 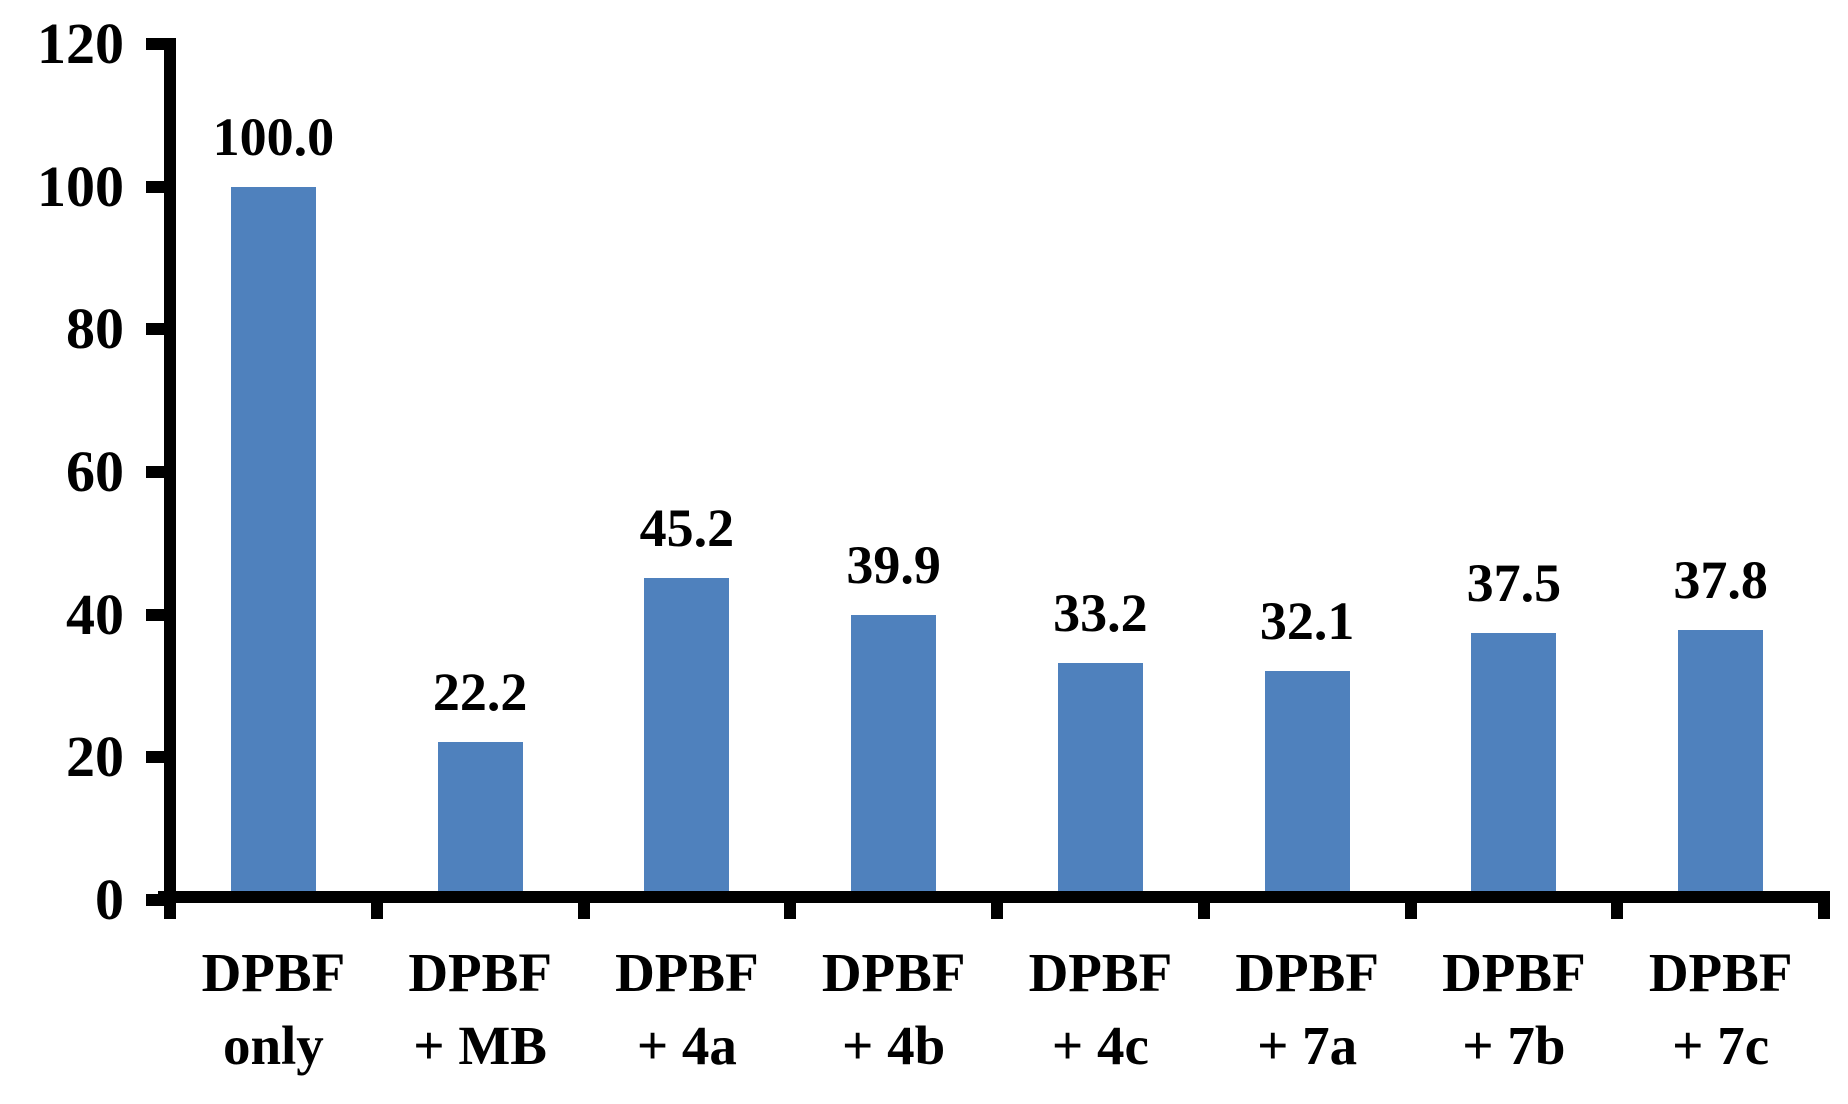 What do you see at coordinates (1307, 1045) in the screenshot?
I see `x-axis-category-label-line: + 7a` at bounding box center [1307, 1045].